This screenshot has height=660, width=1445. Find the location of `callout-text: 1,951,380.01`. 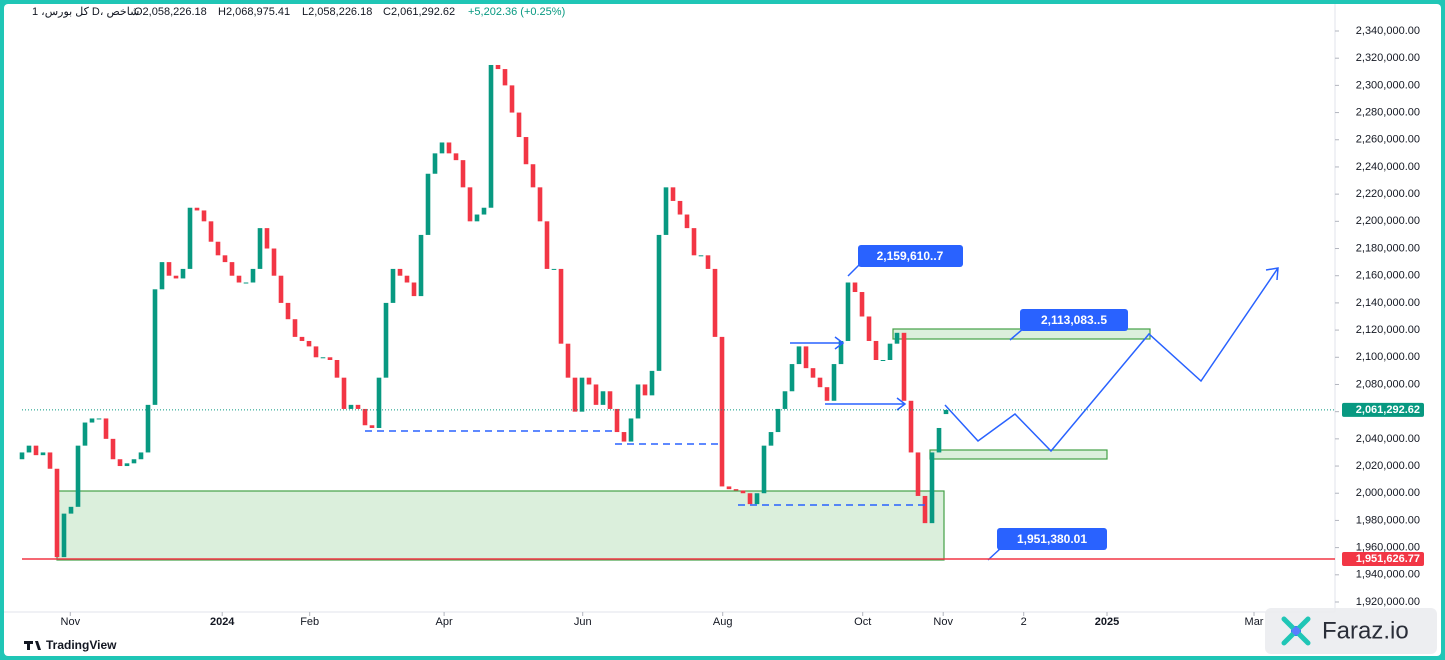

callout-text: 1,951,380.01 is located at coordinates (1052, 539).